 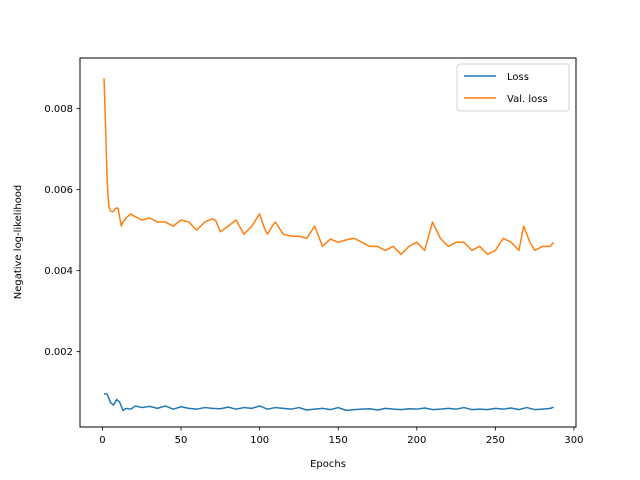 I want to click on x-tick-label: 250, so click(x=495, y=440).